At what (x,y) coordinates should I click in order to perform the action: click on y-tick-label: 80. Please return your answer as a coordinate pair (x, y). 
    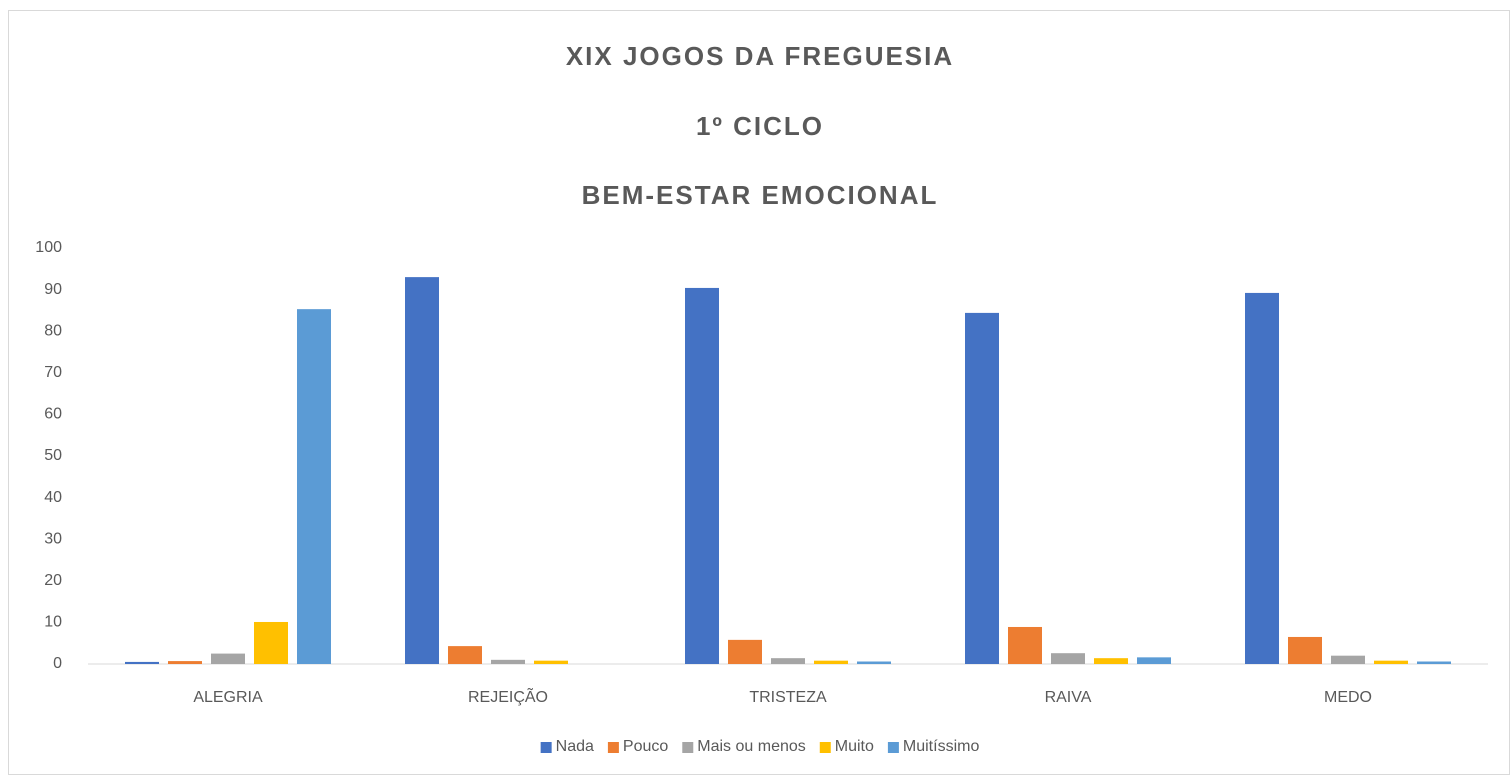
    Looking at the image, I should click on (53, 330).